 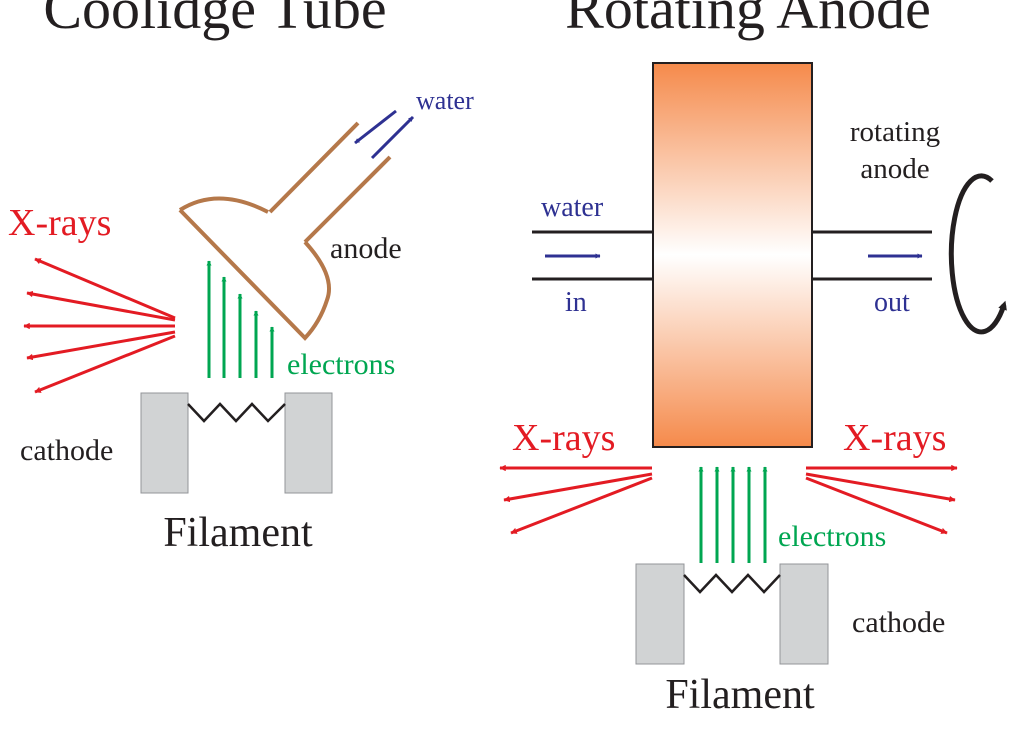 What do you see at coordinates (733, 514) in the screenshot?
I see `rotating-electron-arrows` at bounding box center [733, 514].